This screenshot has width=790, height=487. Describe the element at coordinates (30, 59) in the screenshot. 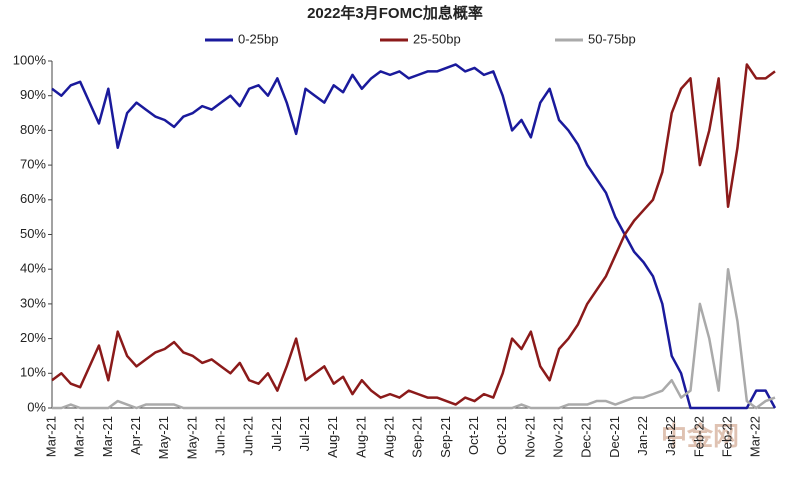

I see `y-tick-label: 100%` at that location.